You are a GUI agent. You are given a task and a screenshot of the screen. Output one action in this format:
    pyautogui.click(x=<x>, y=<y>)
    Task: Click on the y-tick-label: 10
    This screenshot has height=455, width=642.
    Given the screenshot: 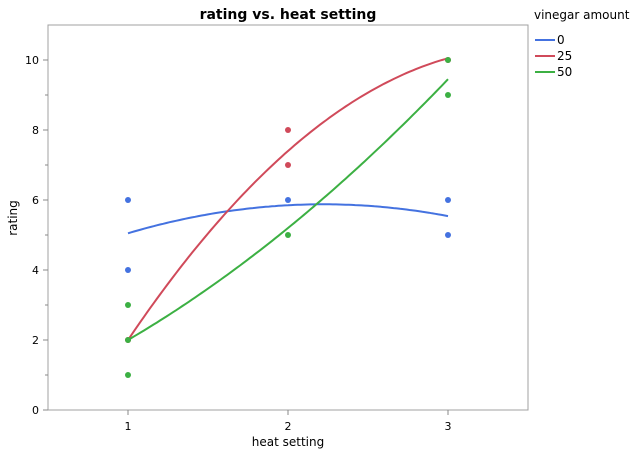 What is the action you would take?
    pyautogui.click(x=32, y=60)
    